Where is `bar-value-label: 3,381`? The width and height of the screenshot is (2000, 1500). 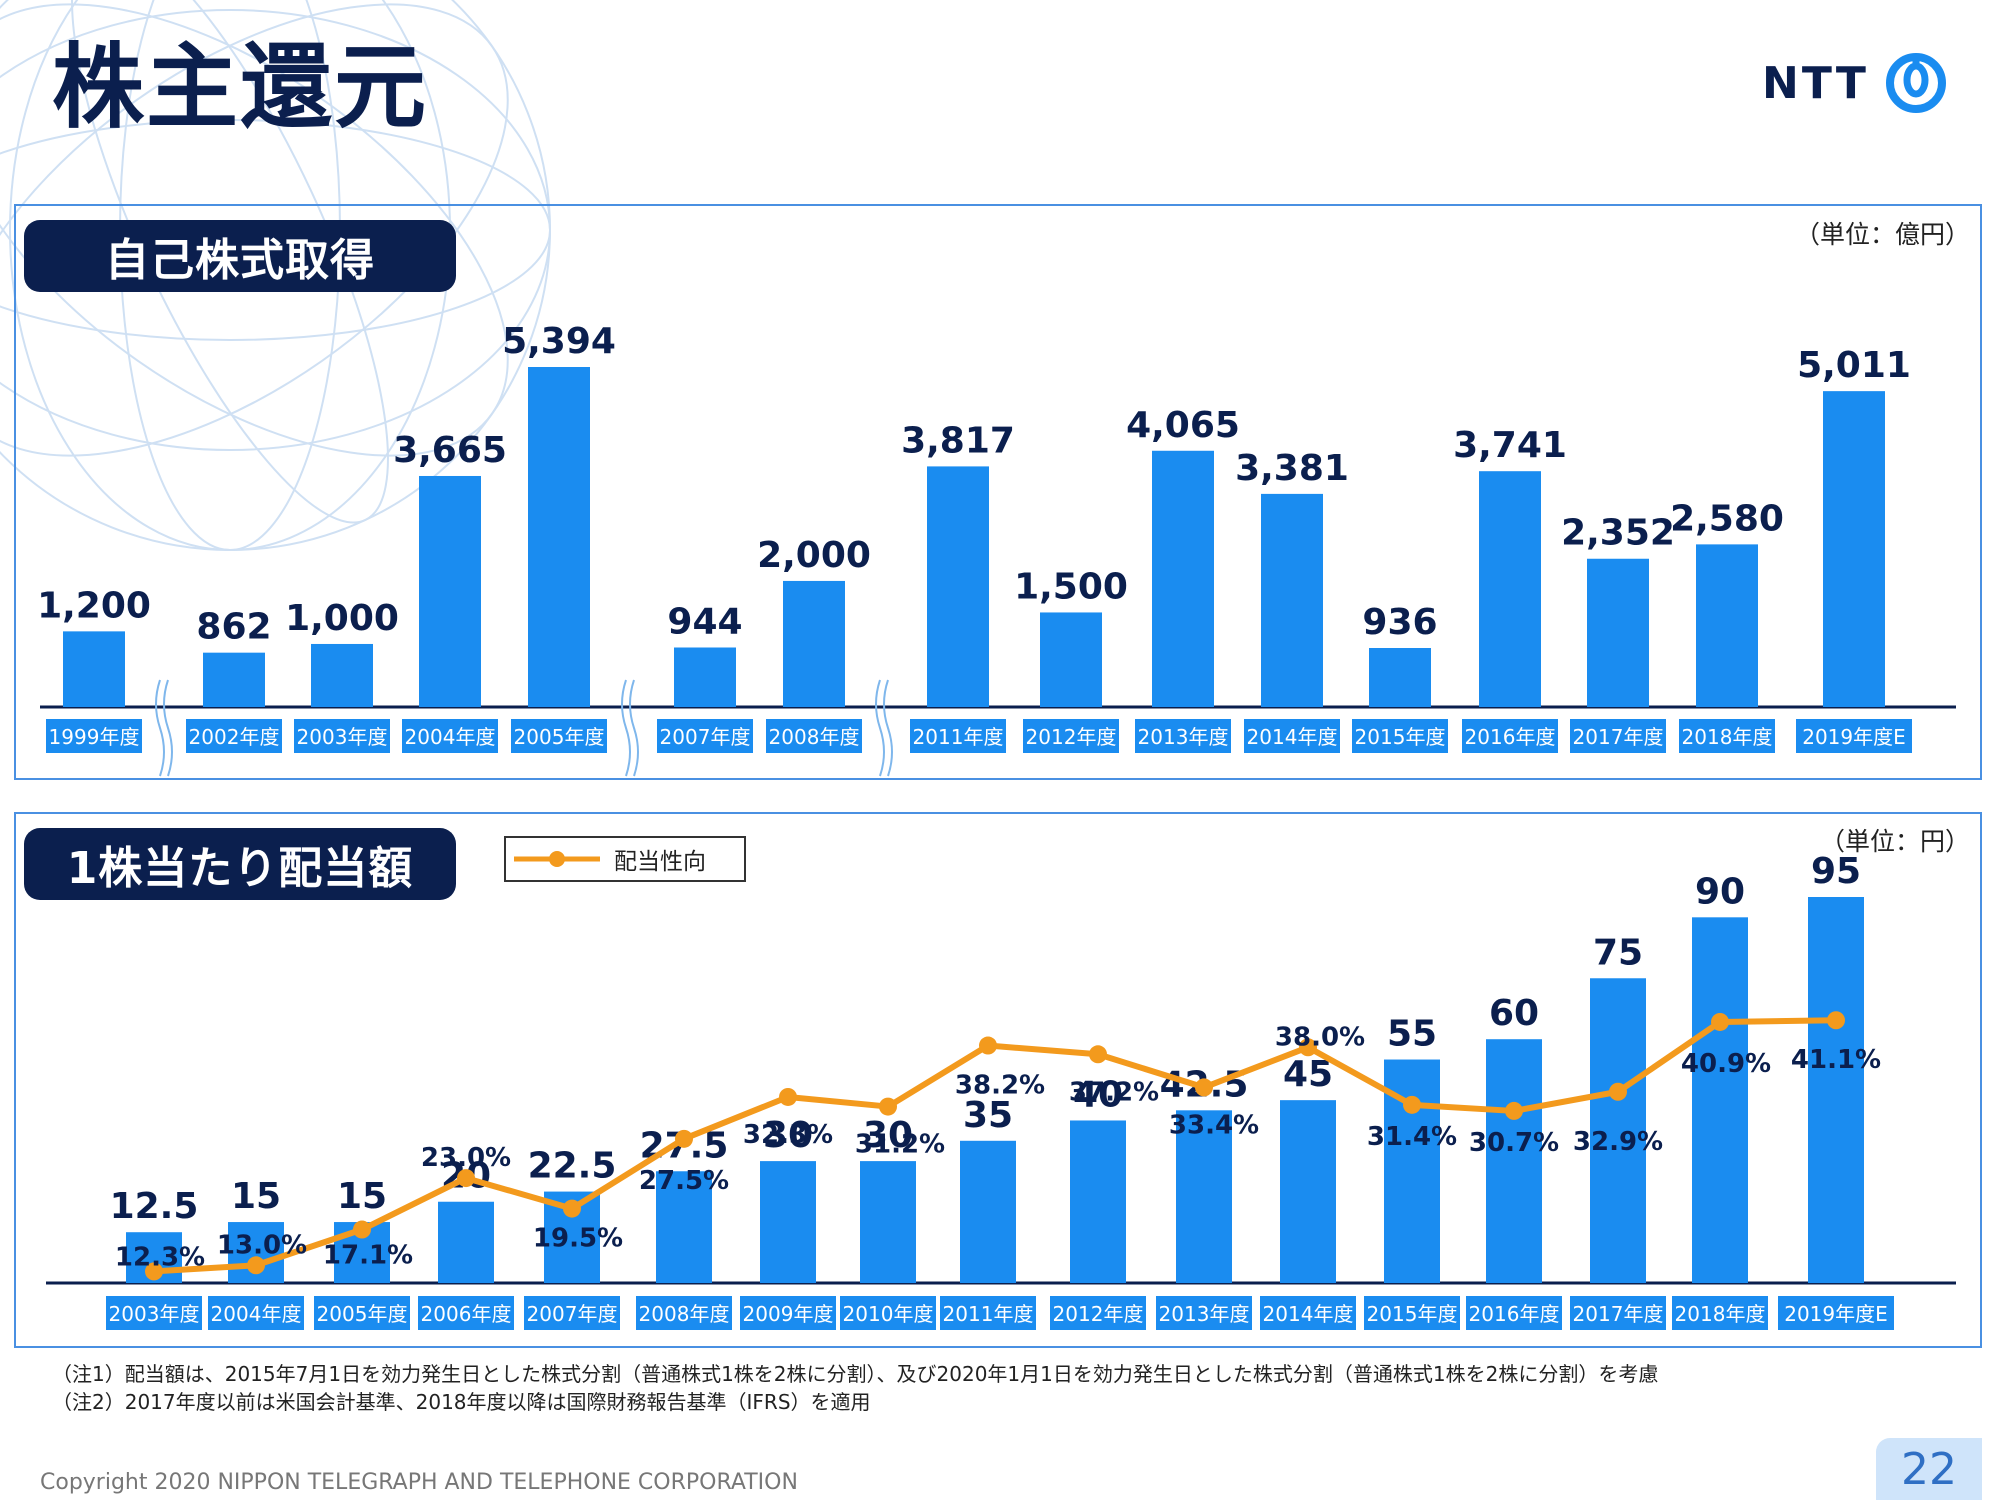
bar-value-label: 3,381 is located at coordinates (1292, 468).